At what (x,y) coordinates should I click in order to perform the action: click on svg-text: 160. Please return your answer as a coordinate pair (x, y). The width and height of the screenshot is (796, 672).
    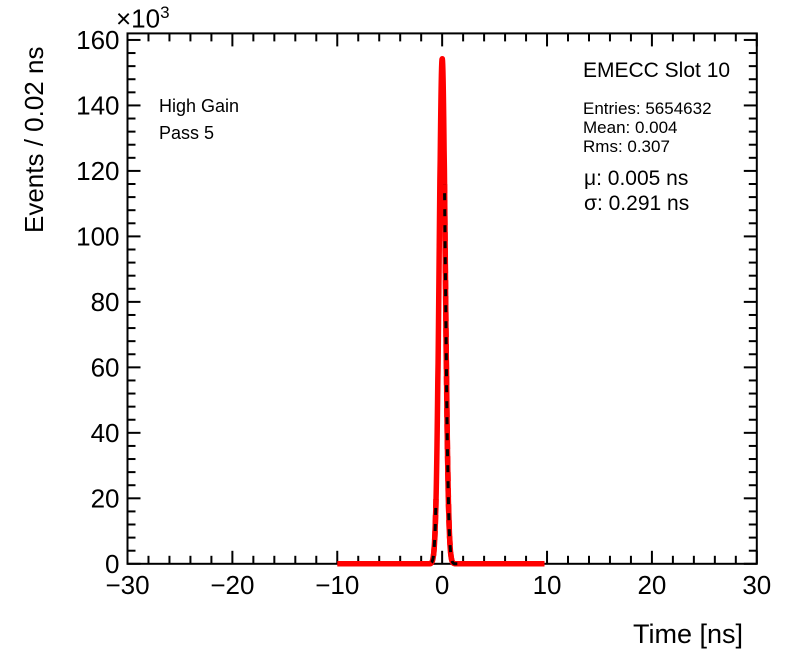
    Looking at the image, I should click on (97, 40).